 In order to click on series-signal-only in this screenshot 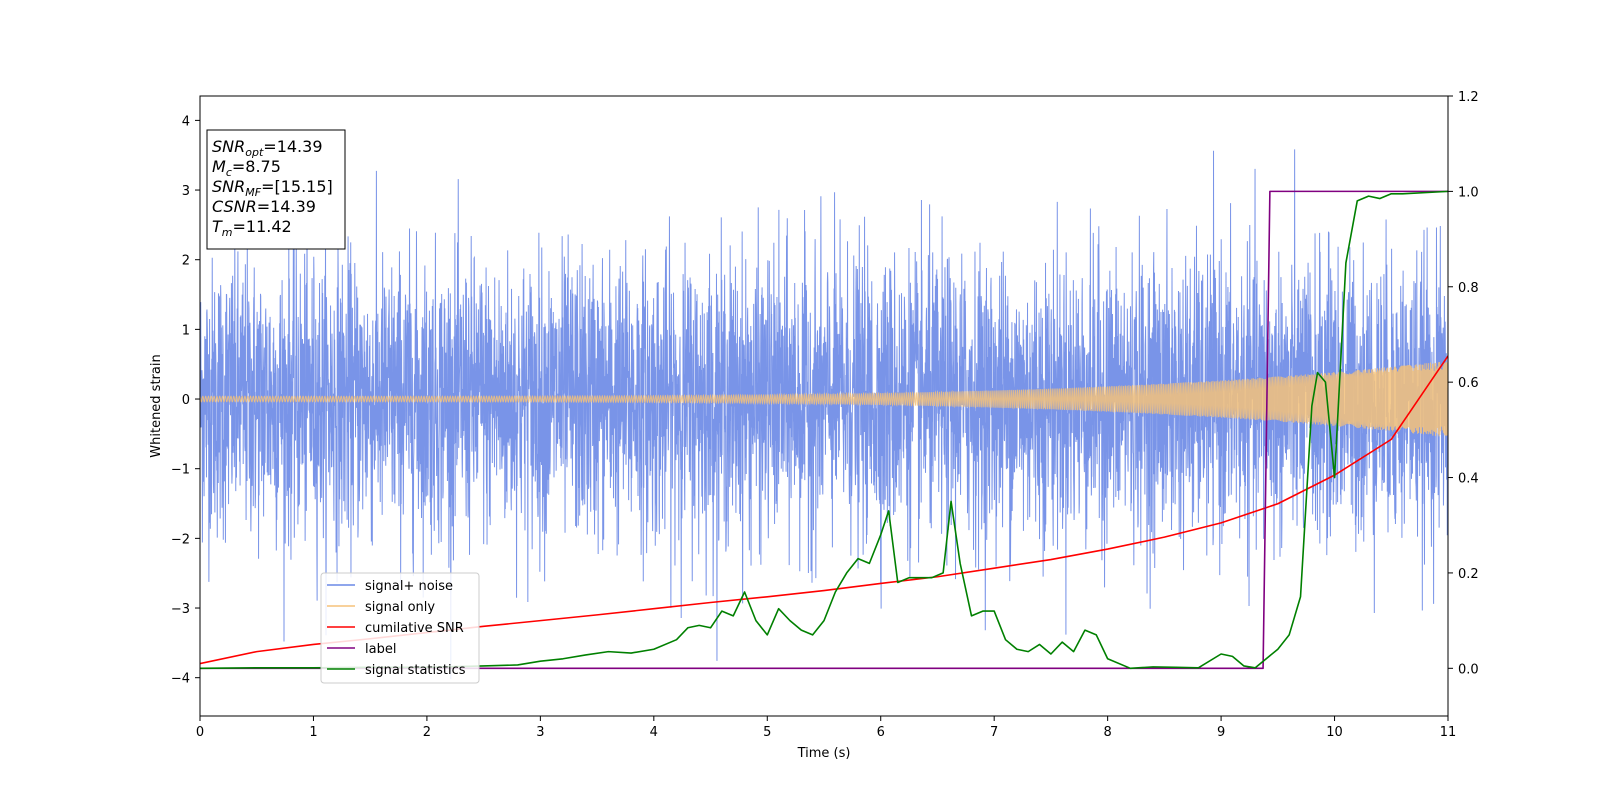, I will do `click(824, 399)`.